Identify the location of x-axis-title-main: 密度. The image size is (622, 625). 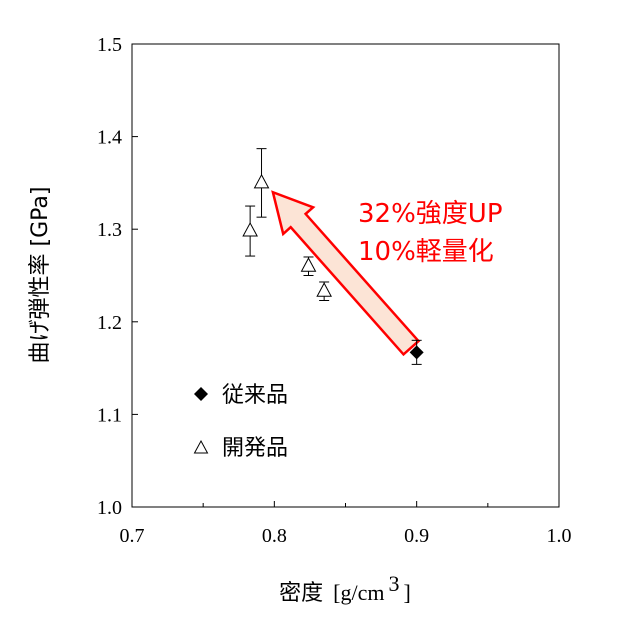
(301, 593).